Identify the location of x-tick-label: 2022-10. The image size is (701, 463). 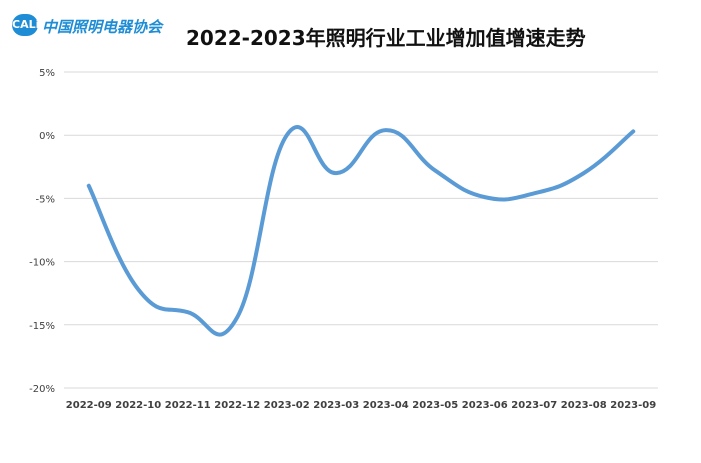
(138, 405).